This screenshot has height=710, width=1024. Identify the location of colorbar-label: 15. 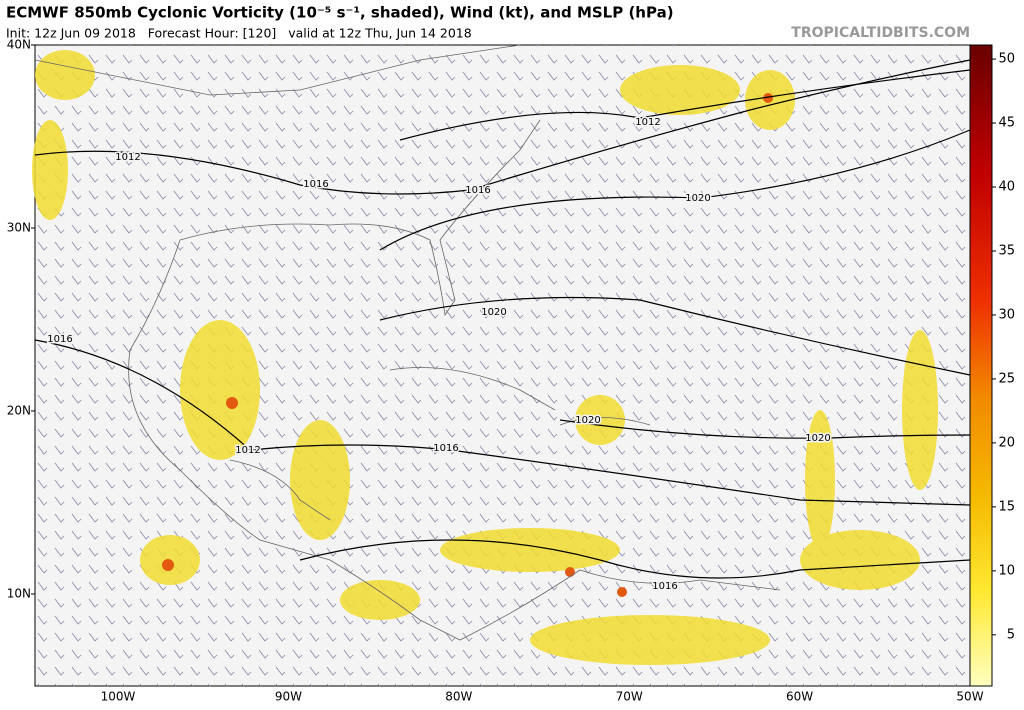
(1006, 506).